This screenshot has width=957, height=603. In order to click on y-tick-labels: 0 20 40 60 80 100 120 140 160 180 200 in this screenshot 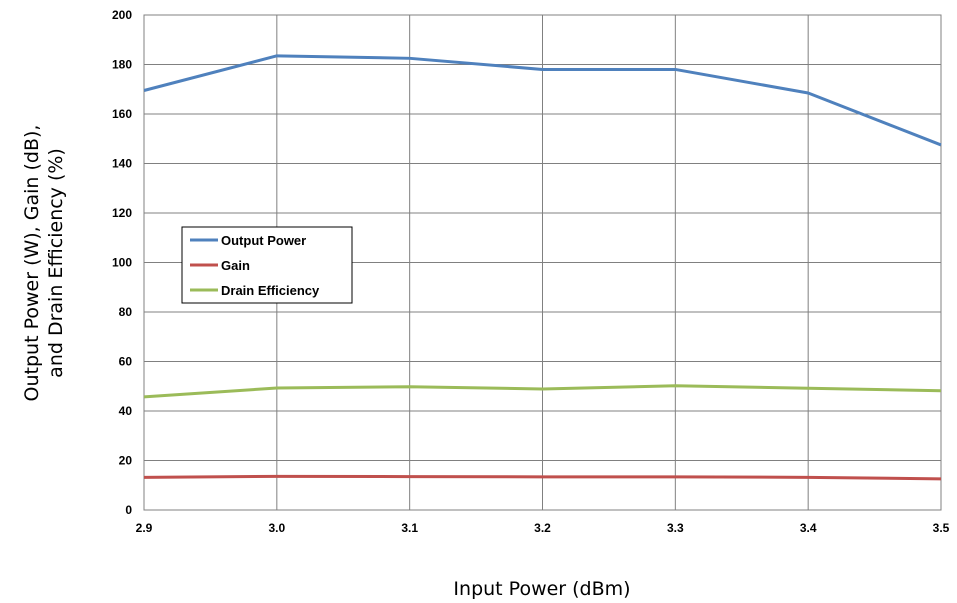, I will do `click(122, 262)`.